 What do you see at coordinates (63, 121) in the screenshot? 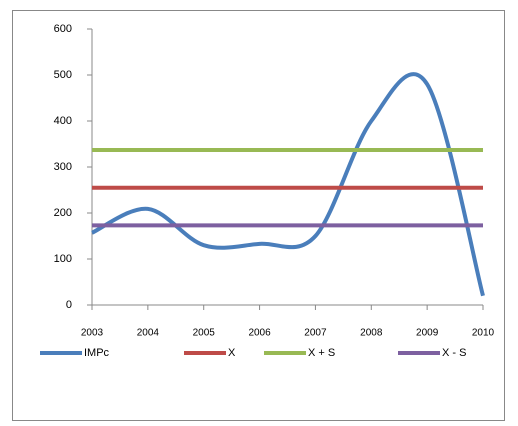
I see `y-tick-label: 400` at bounding box center [63, 121].